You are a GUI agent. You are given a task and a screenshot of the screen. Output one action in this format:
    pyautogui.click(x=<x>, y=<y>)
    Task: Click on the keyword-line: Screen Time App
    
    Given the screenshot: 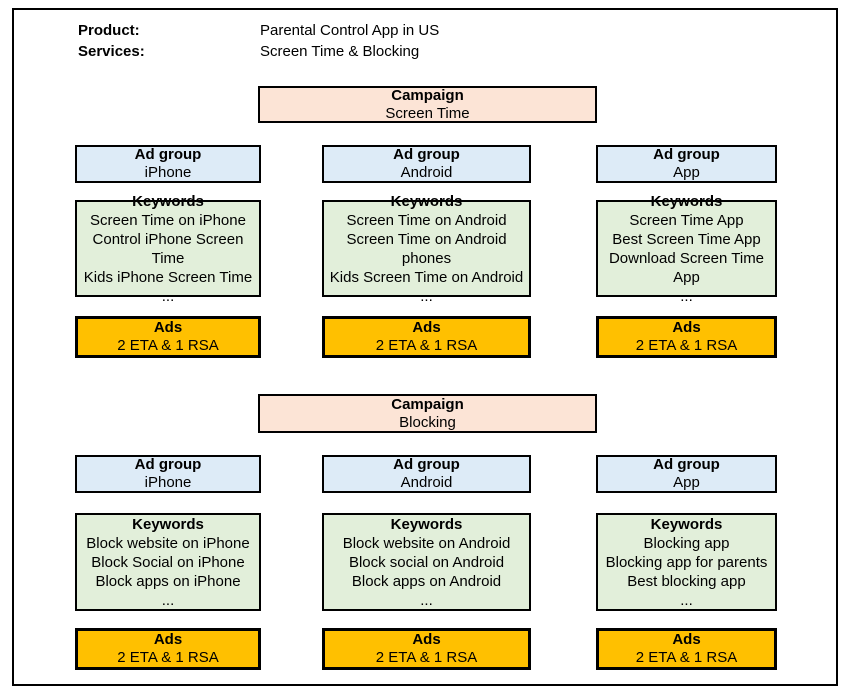 What is the action you would take?
    pyautogui.click(x=686, y=220)
    